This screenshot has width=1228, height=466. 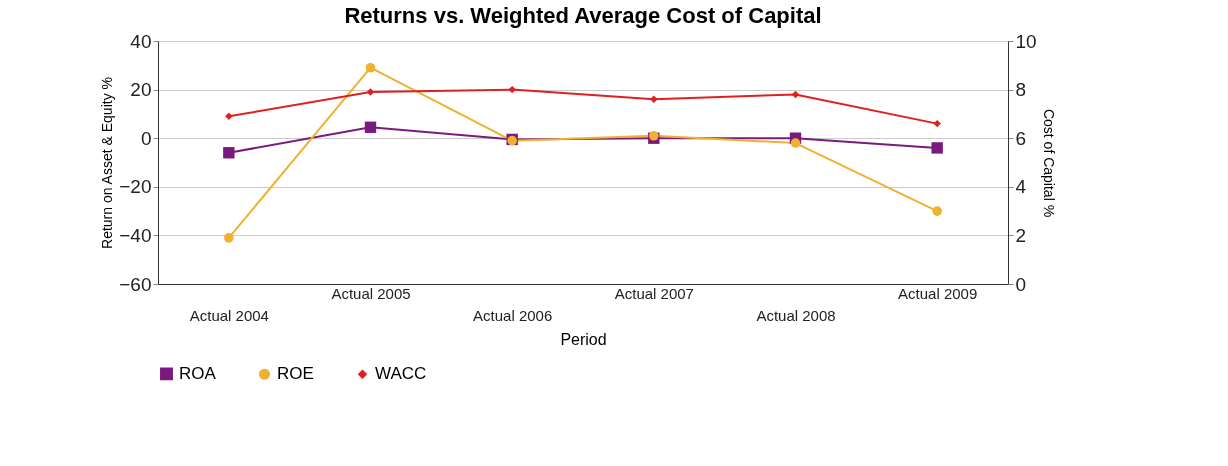 I want to click on x-tick-label: Actual 2008, so click(x=796, y=315).